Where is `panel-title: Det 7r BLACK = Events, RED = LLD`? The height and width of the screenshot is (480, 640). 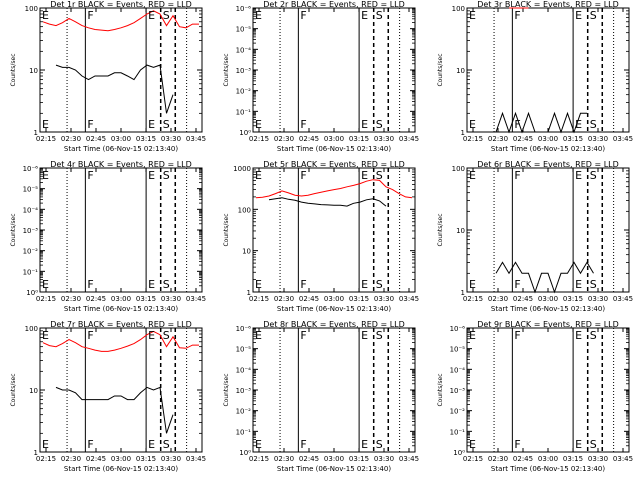
panel-title: Det 7r BLACK = Events, RED = LLD is located at coordinates (121, 324).